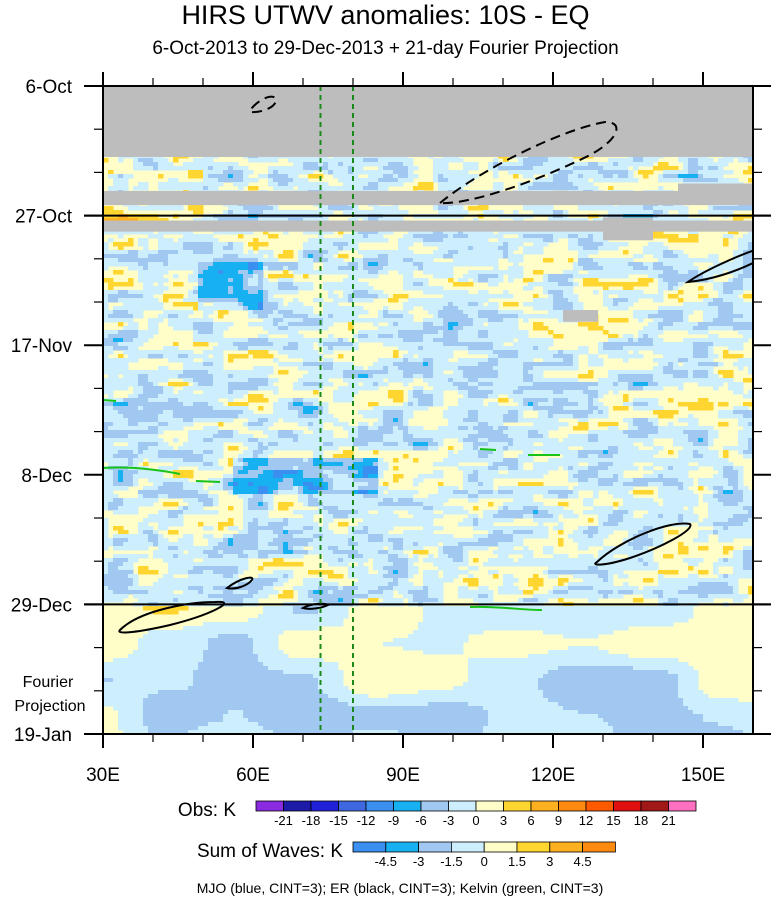 The width and height of the screenshot is (771, 900). Describe the element at coordinates (48, 682) in the screenshot. I see `projection-label-line1: Fourier` at that location.